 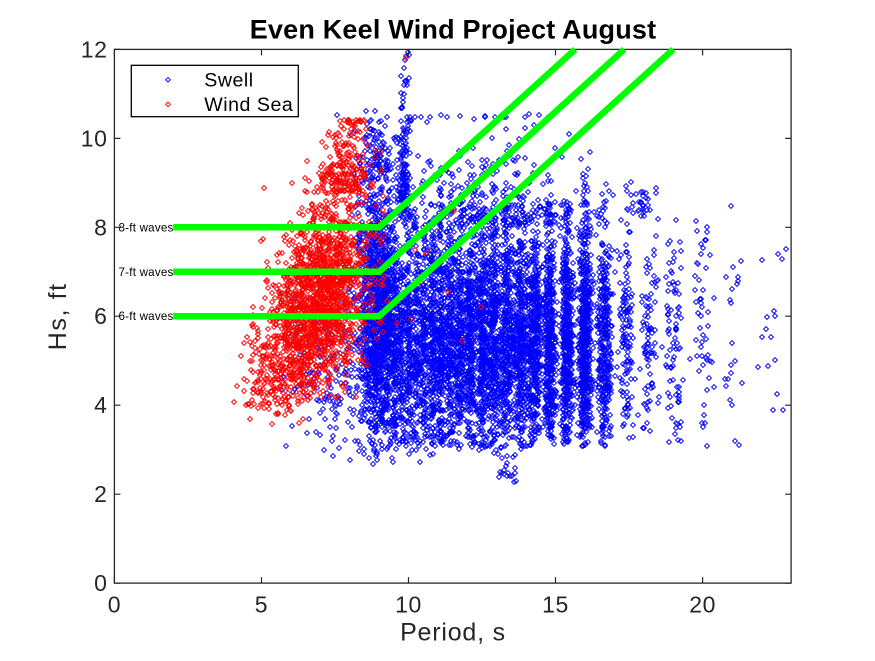 I want to click on svg-text: 2, so click(x=100, y=494).